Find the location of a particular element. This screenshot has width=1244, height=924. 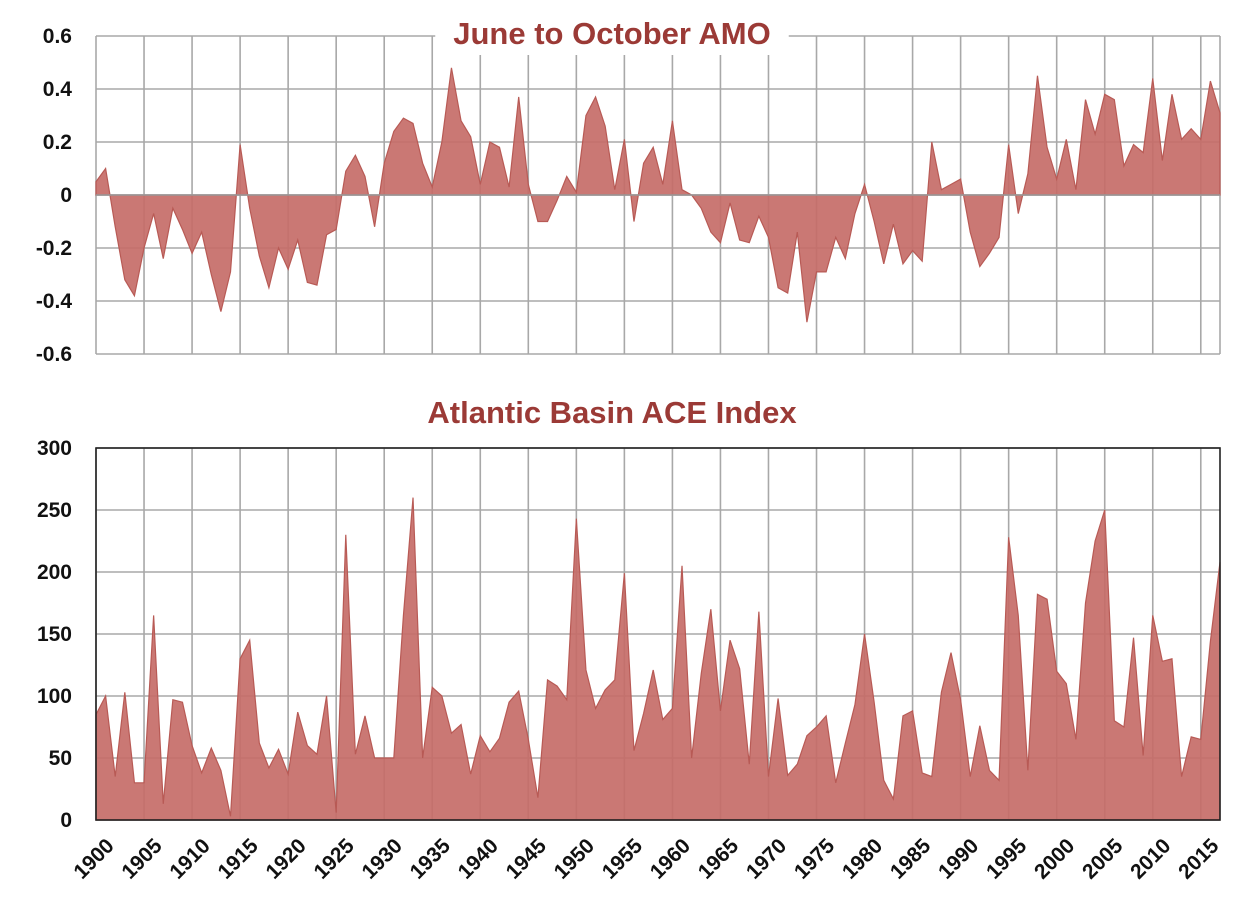

ace-x-tick-label: 1970 is located at coordinates (766, 858).